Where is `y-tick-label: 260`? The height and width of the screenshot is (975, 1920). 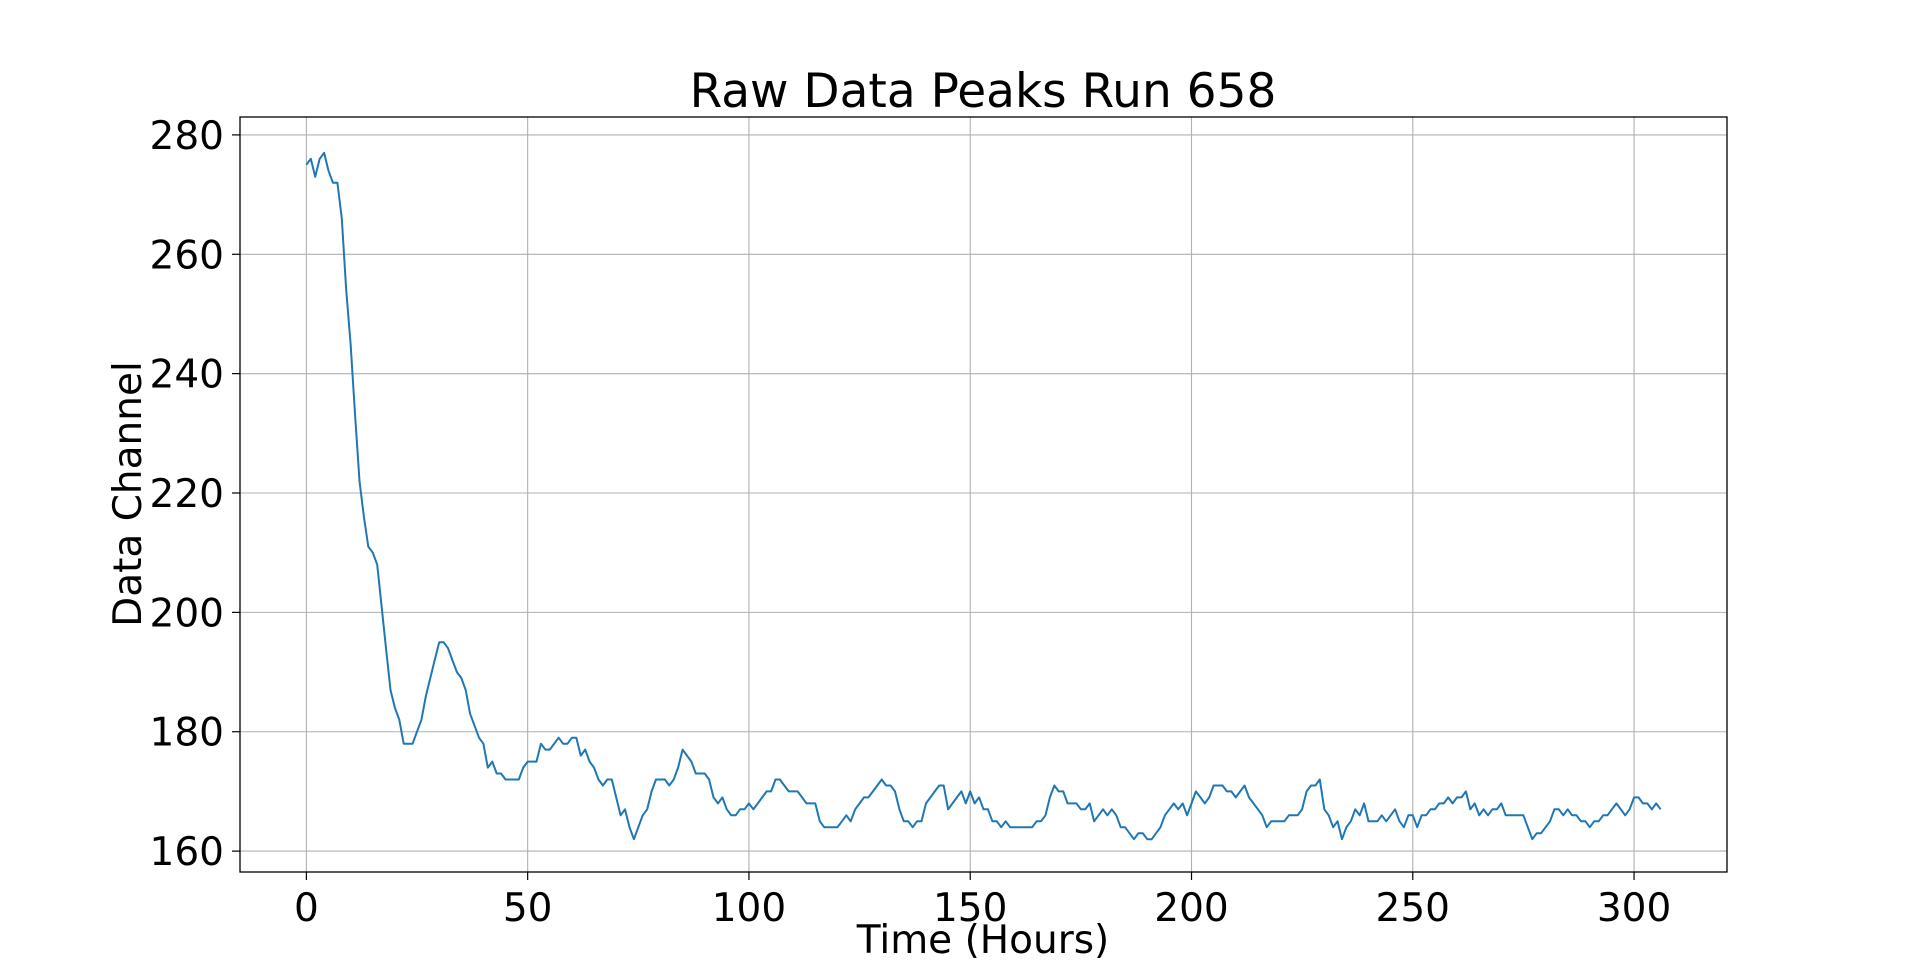
y-tick-label: 260 is located at coordinates (187, 255).